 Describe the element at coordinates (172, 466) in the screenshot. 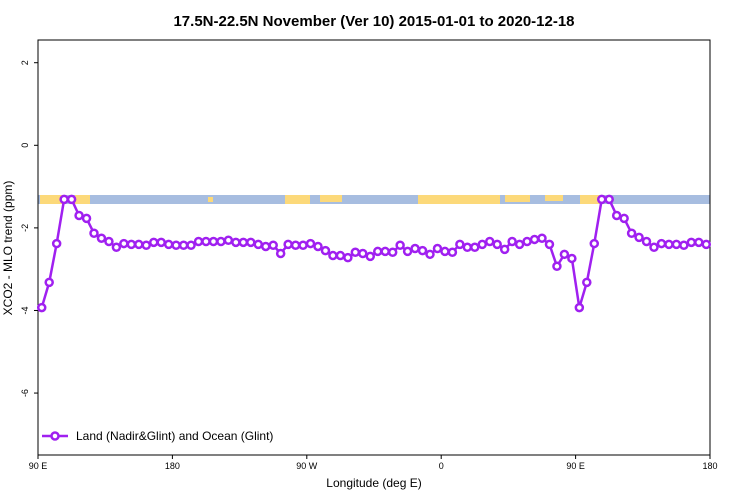

I see `x-tick-label: 180` at that location.